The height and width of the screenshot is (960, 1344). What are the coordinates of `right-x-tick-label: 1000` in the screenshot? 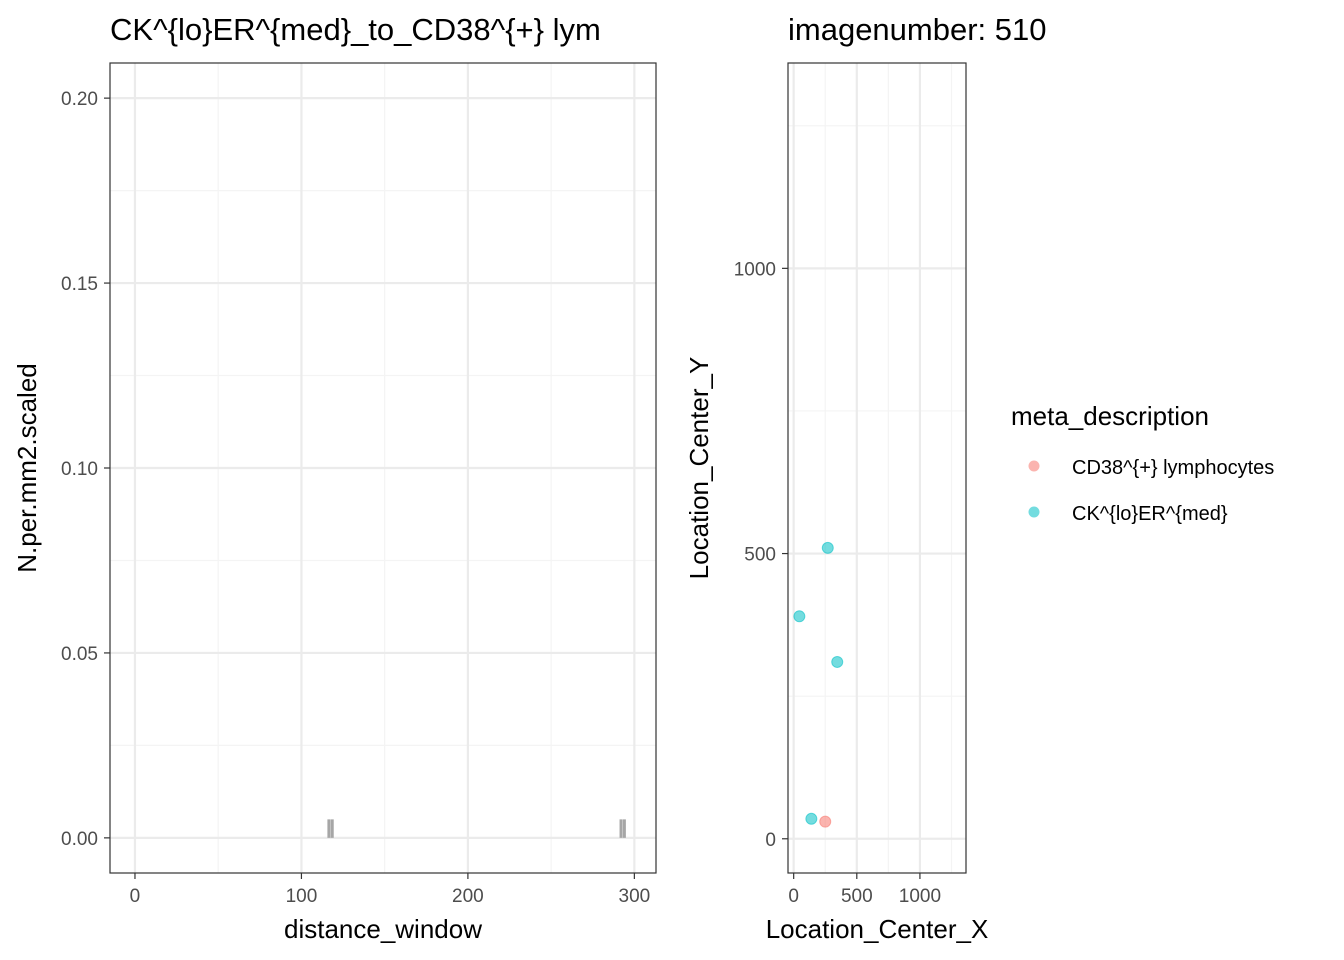 It's located at (920, 896).